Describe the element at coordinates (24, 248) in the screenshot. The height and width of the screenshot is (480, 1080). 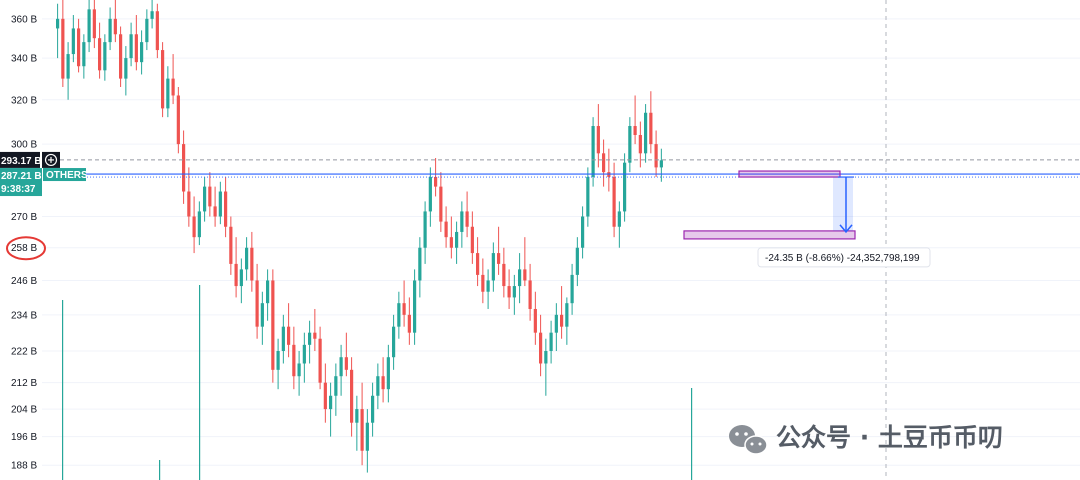
I see `y-tick-label: 258 B` at that location.